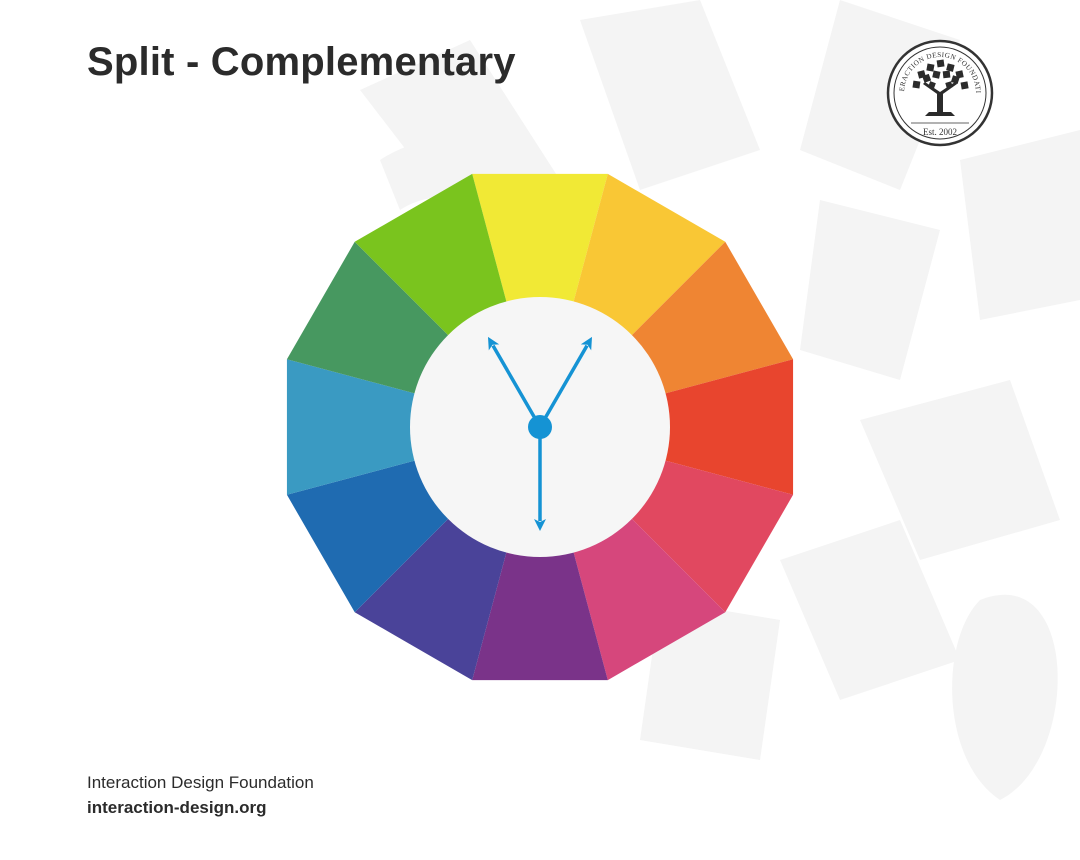 Image resolution: width=1080 pixels, height=860 pixels. I want to click on wheel-segment-yellow-orange, so click(649, 256).